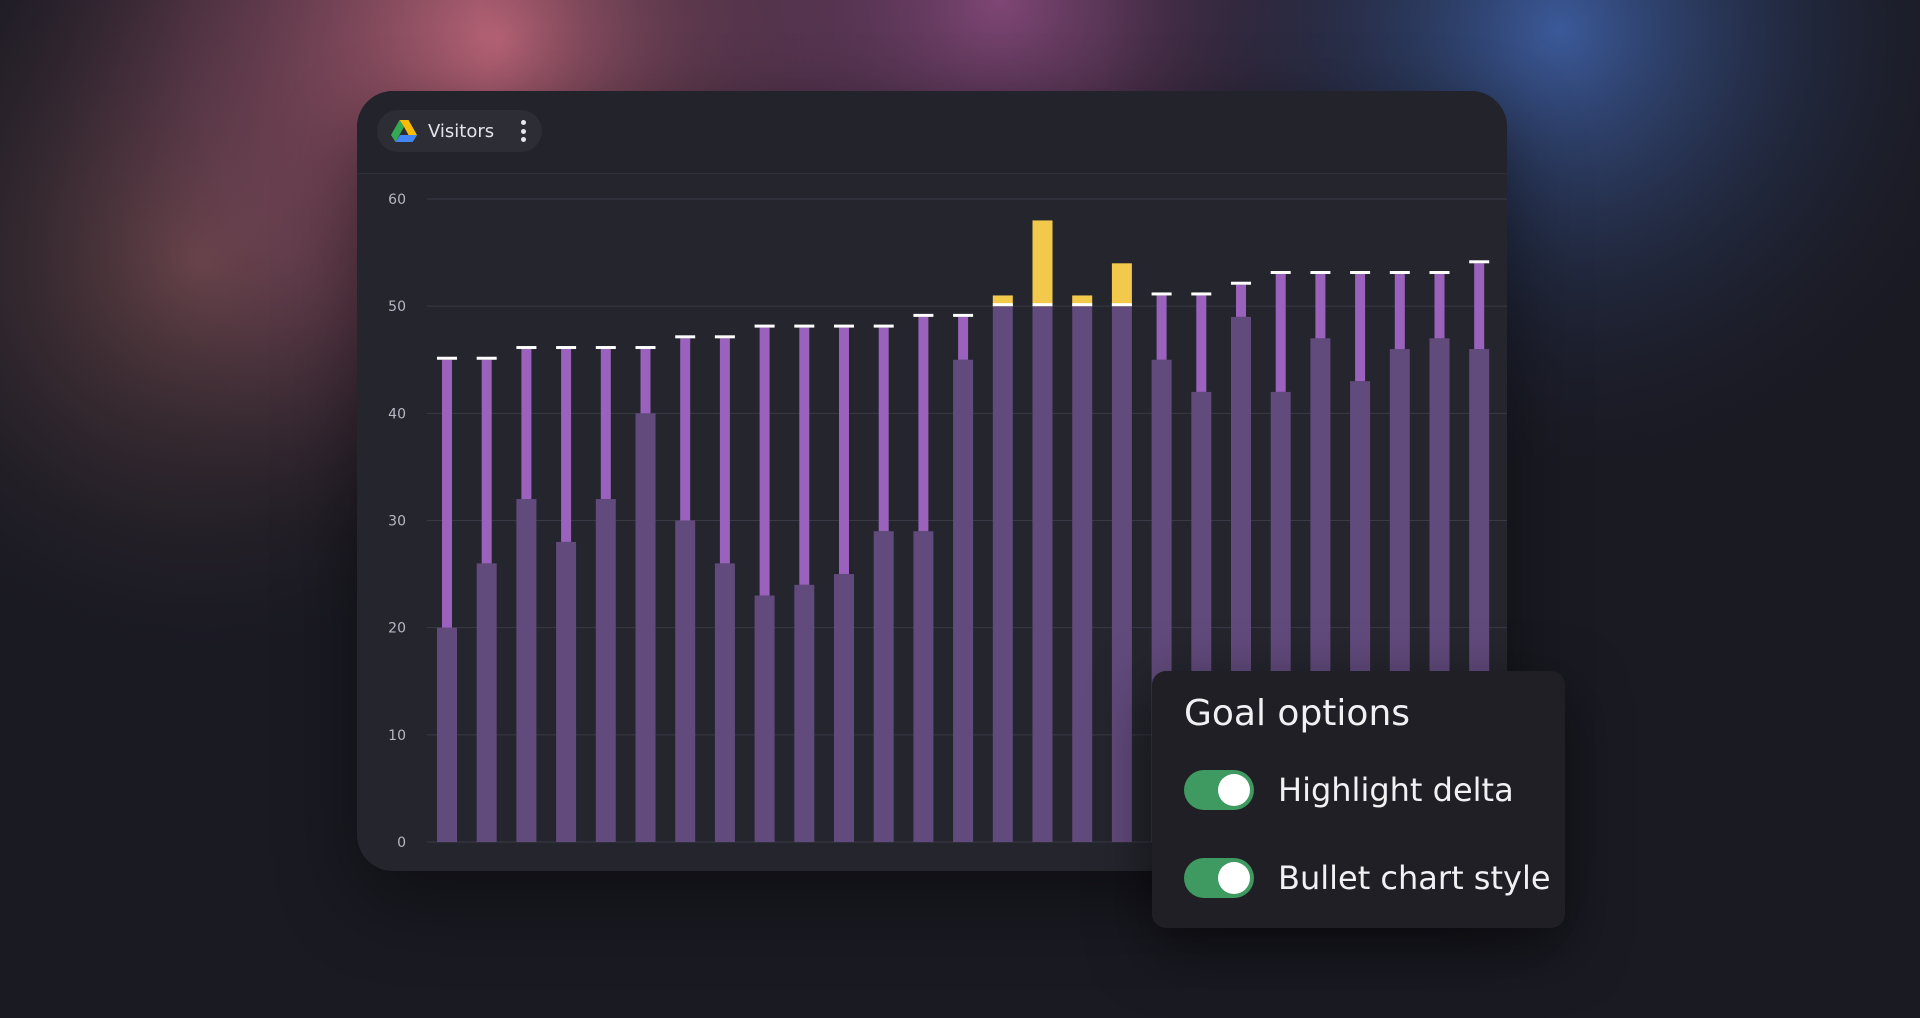 The image size is (1920, 1018). Describe the element at coordinates (932, 132) in the screenshot. I see `card-header: Visitors` at that location.